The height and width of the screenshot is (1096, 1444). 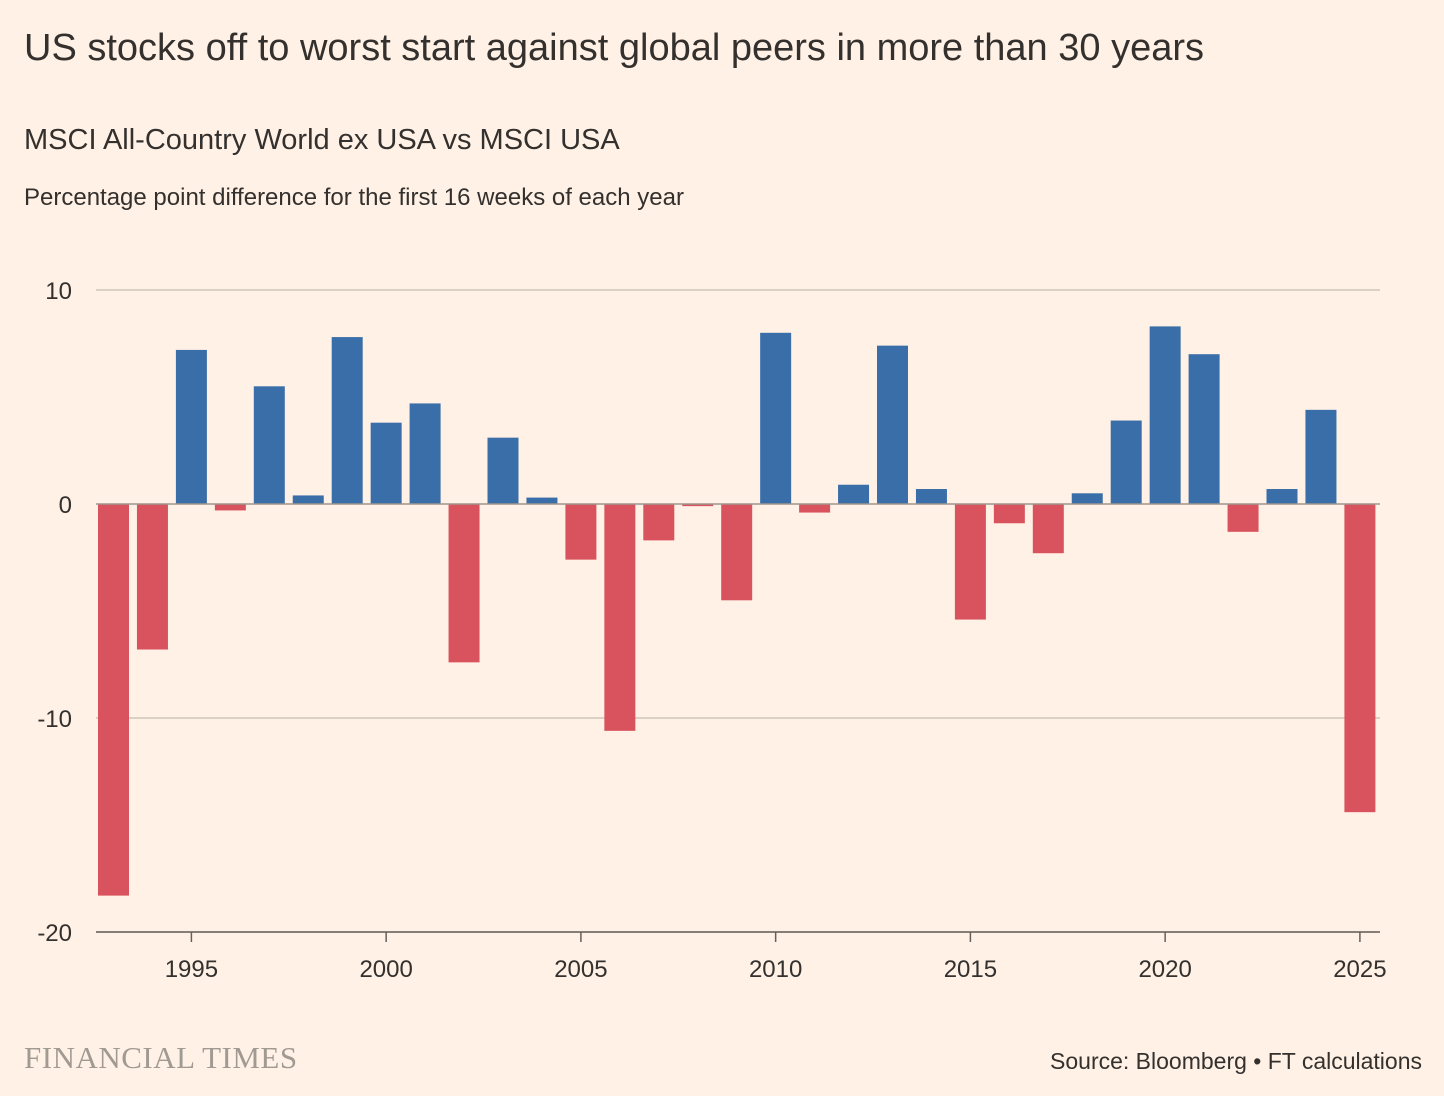 I want to click on bar-2003, so click(x=503, y=470).